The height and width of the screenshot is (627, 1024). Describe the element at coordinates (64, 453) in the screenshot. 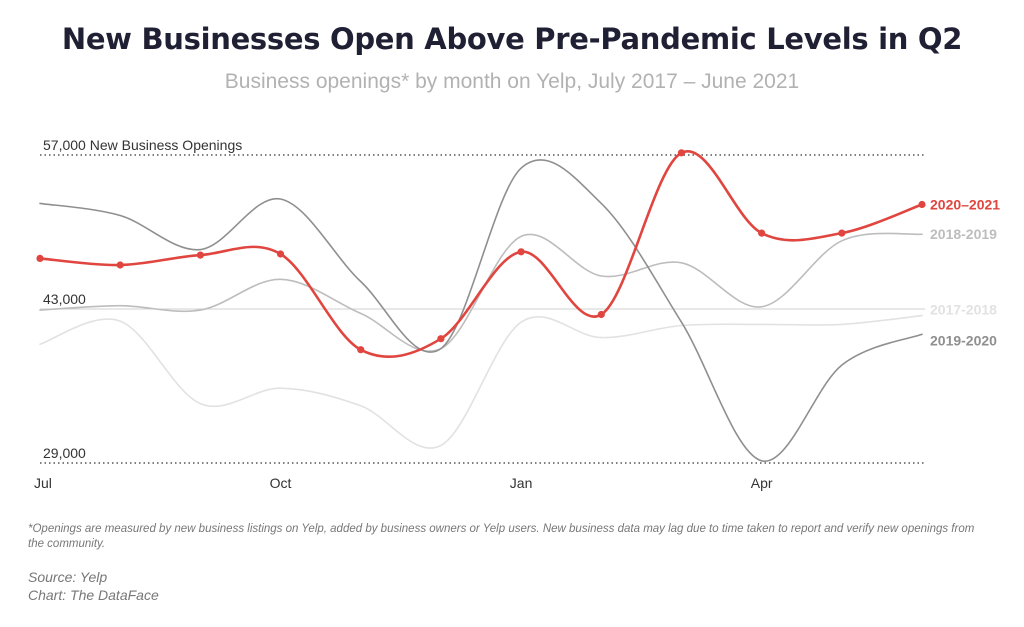

I see `reference-label-29-000: 29,000` at that location.